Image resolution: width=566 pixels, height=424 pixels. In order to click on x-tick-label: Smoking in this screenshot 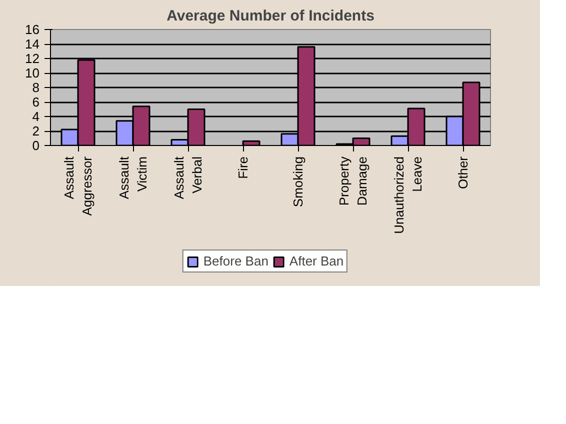, I will do `click(298, 182)`.